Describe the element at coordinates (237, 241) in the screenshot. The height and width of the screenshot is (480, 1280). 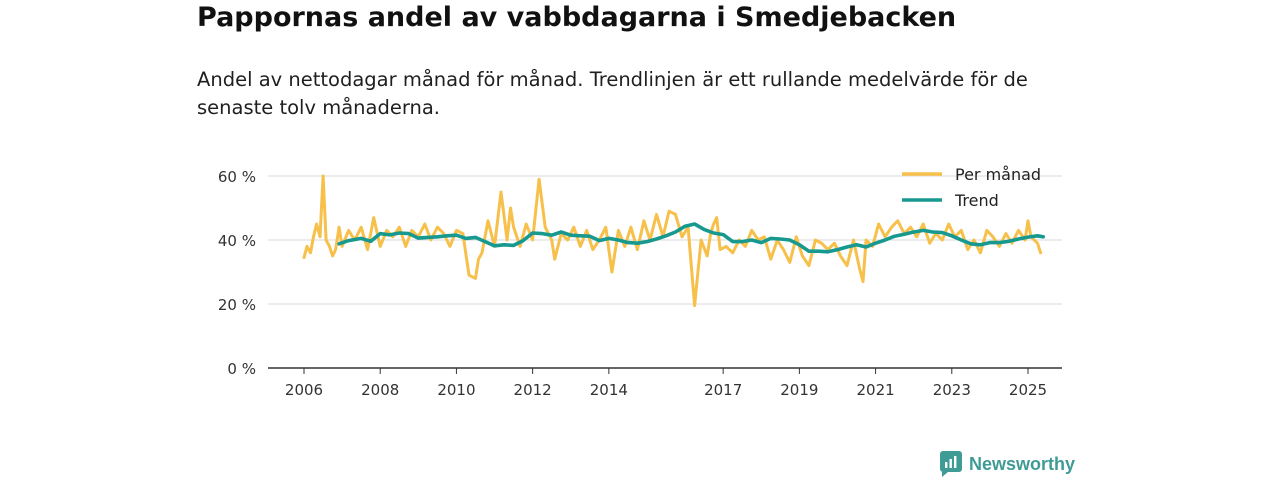
I see `y-tick-label: 40 %` at that location.